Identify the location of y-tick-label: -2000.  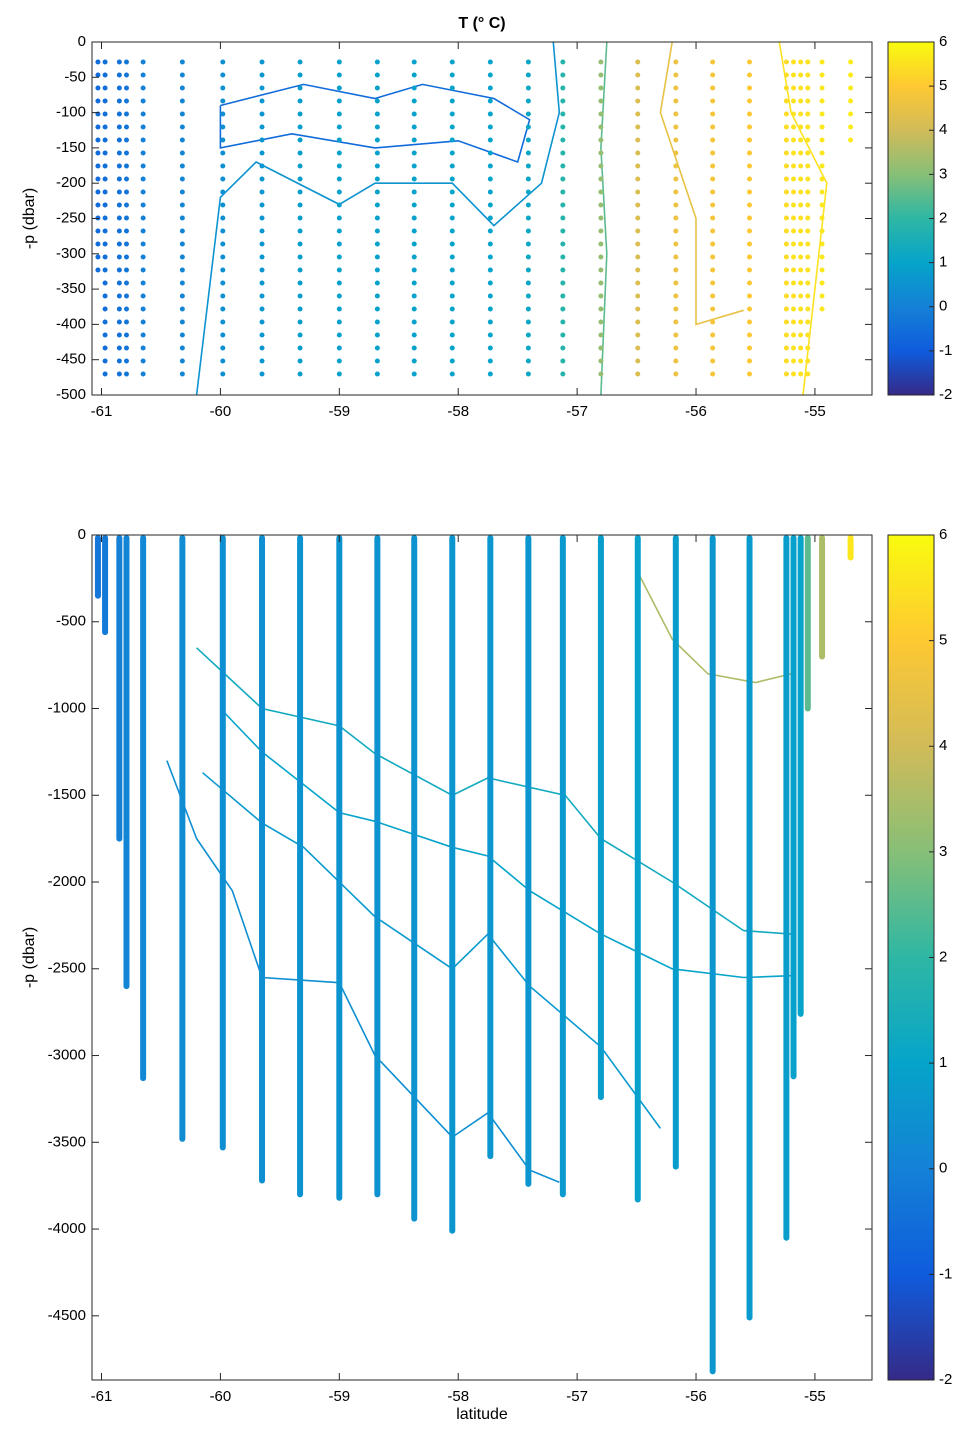
(67, 881).